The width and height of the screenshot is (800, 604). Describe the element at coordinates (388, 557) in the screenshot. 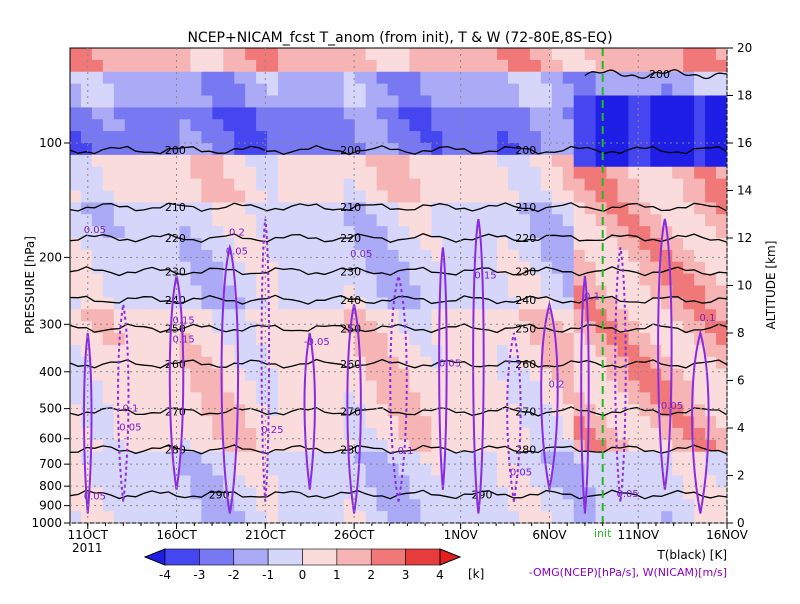

I see `colorbar-segment` at that location.